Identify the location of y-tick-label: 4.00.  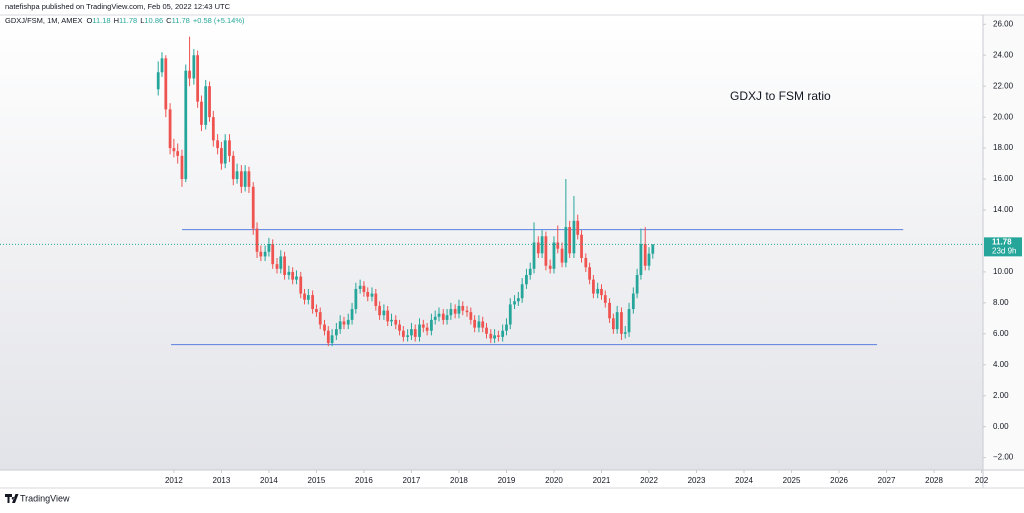
(1001, 364).